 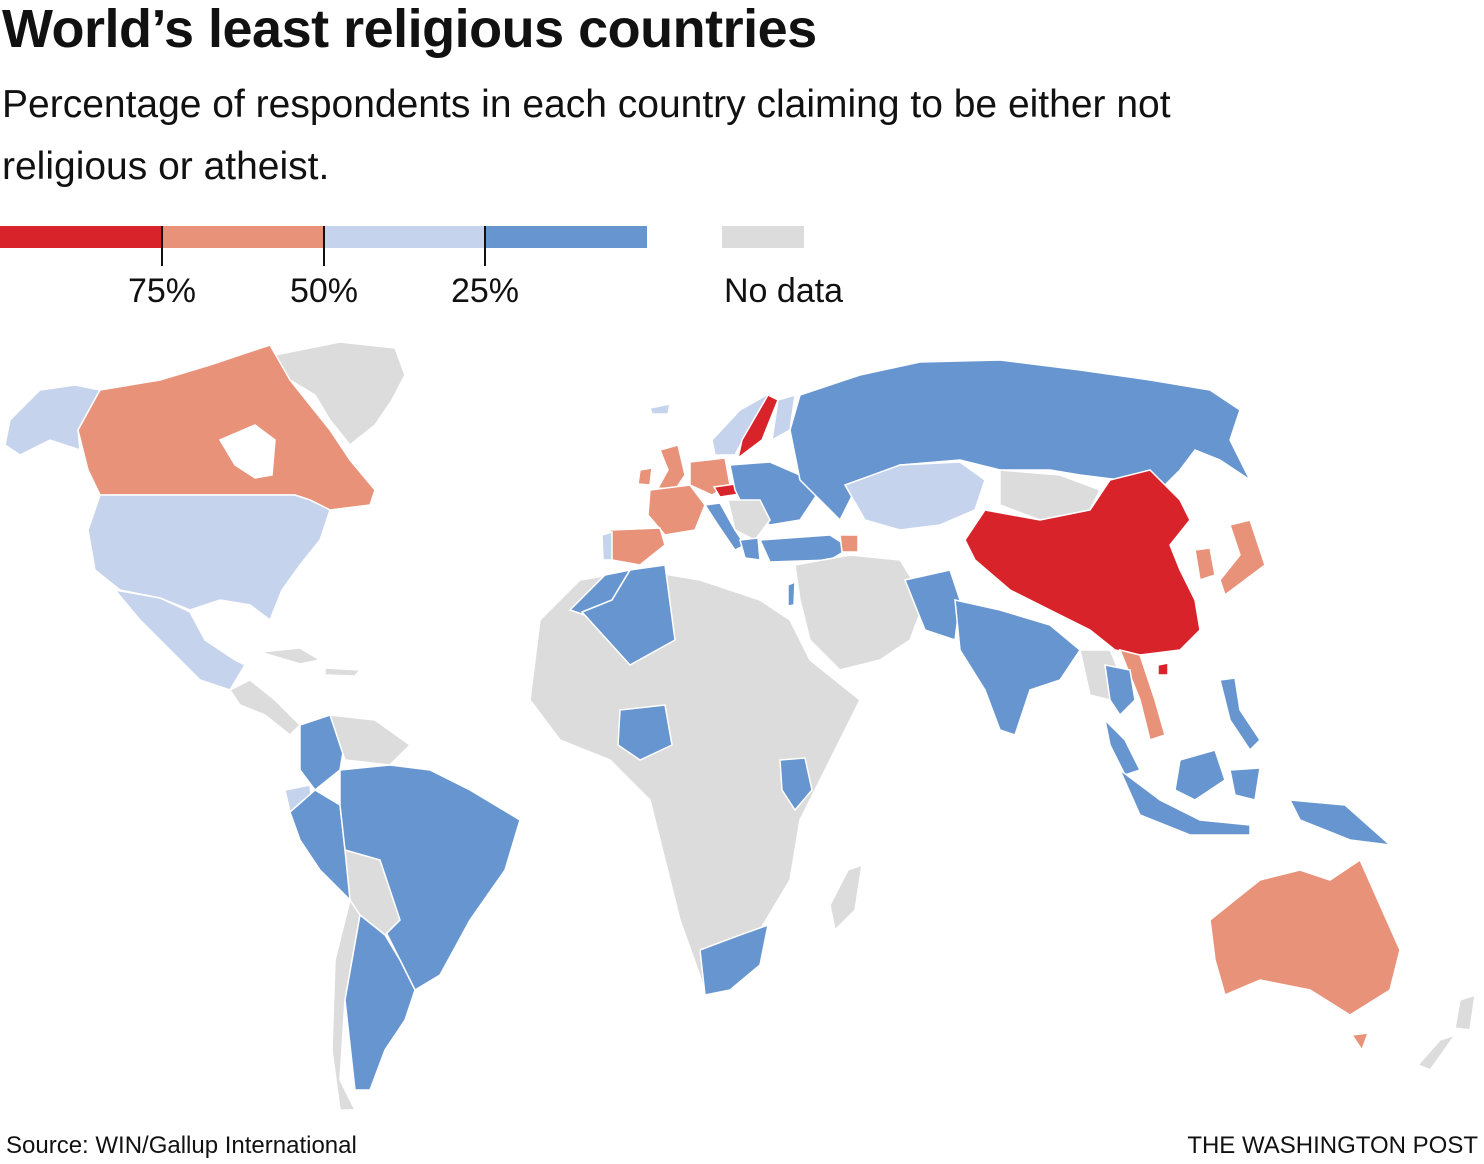 What do you see at coordinates (628, 615) in the screenshot?
I see `region-algeria` at bounding box center [628, 615].